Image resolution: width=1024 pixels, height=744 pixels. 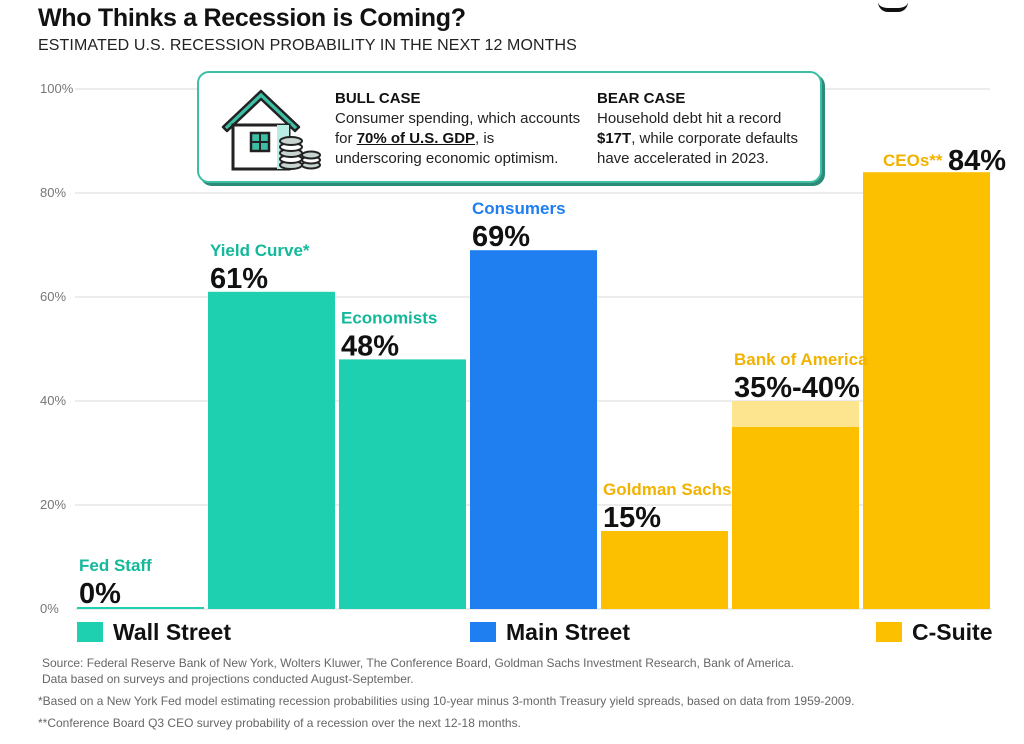 What do you see at coordinates (801, 359) in the screenshot?
I see `category-label: Bank of America` at bounding box center [801, 359].